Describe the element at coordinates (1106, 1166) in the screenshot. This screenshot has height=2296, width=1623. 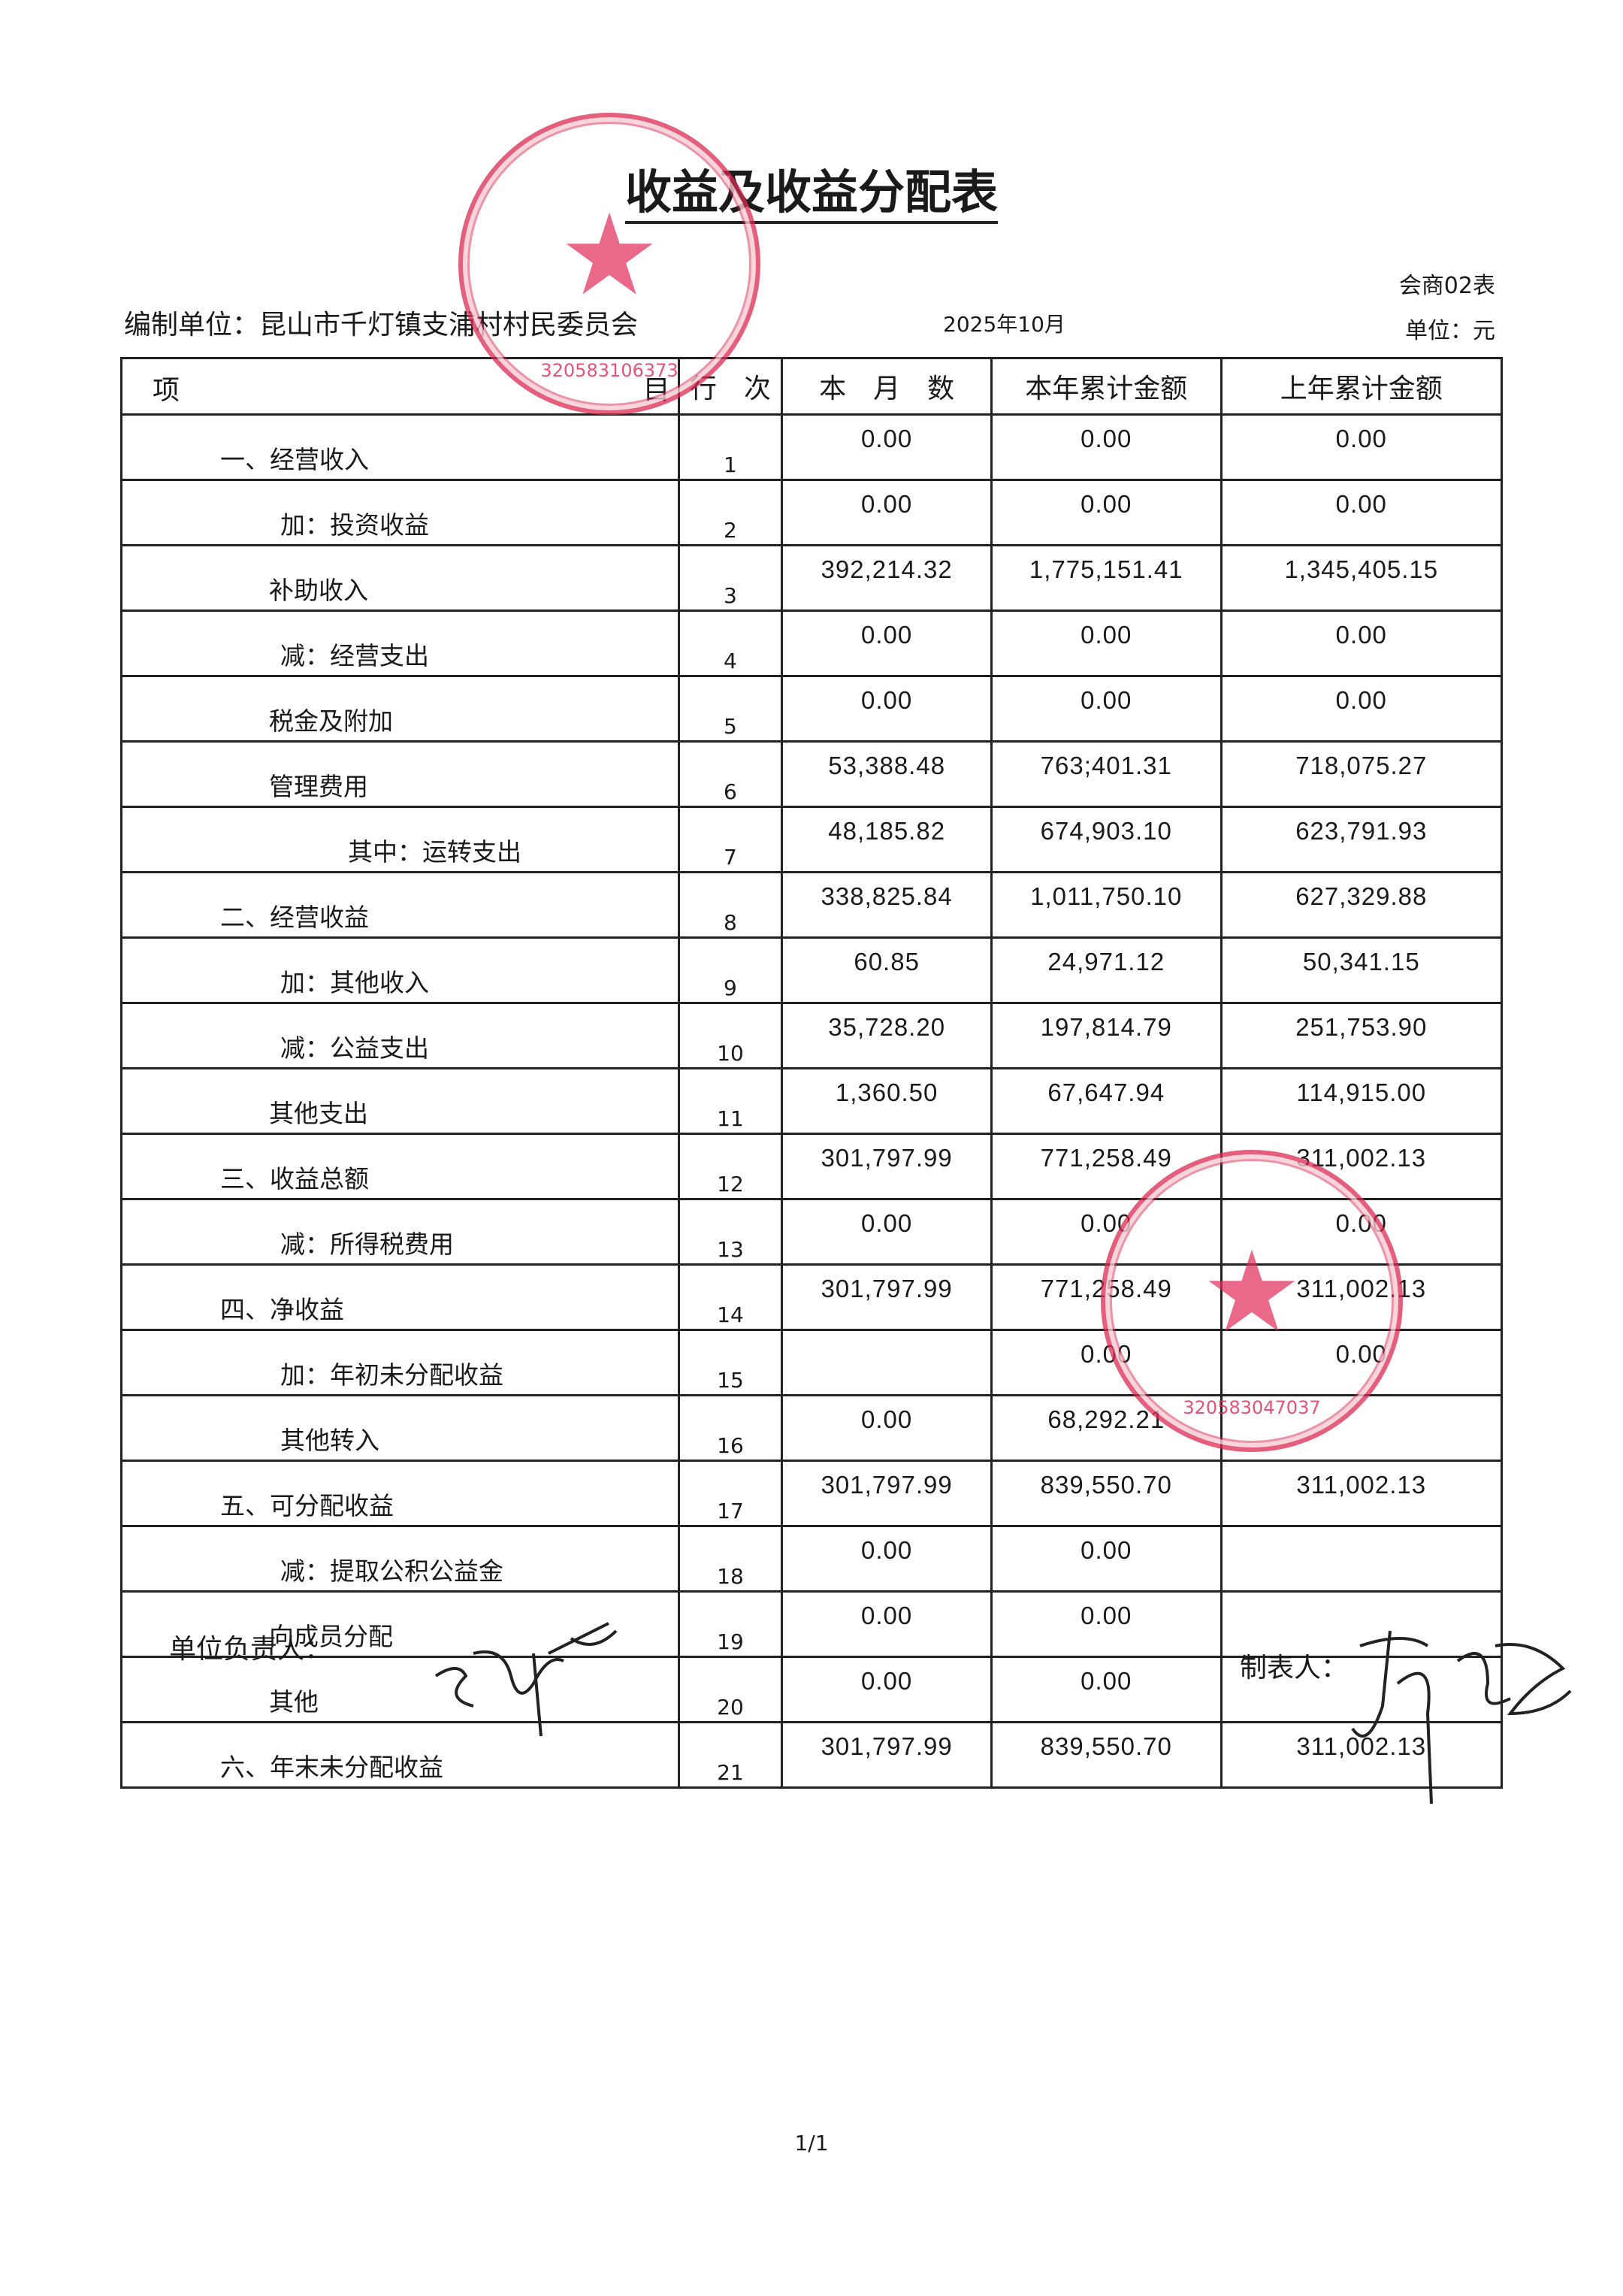
I see `row-ytd-amount: 771,258.49` at that location.